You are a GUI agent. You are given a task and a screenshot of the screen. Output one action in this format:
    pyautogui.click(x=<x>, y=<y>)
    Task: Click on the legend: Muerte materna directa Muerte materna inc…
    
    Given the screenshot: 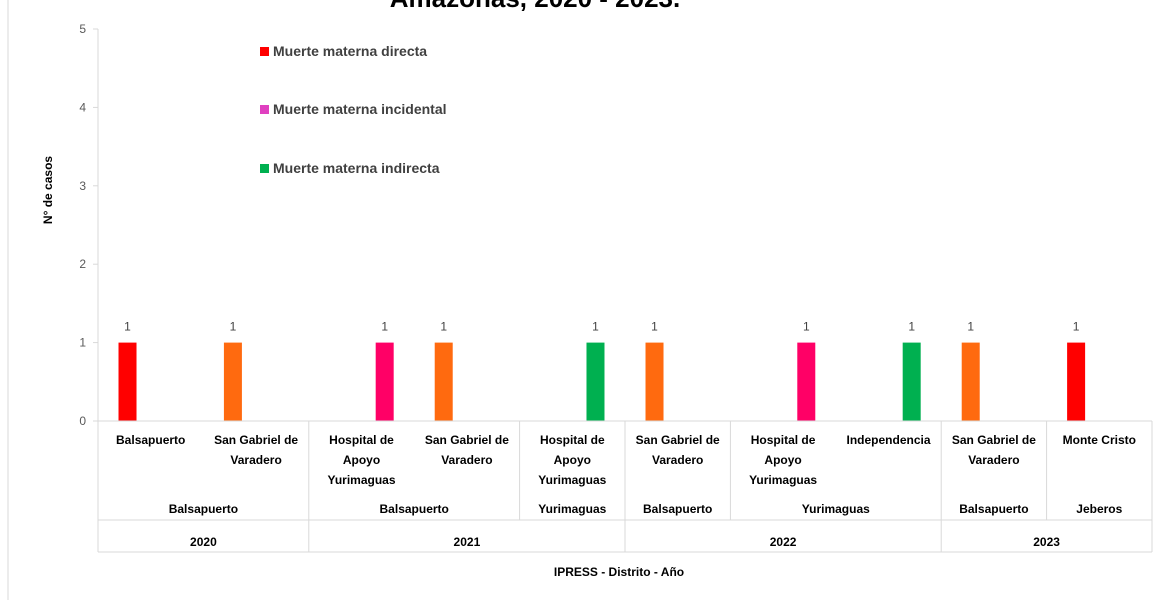 What is the action you would take?
    pyautogui.click(x=353, y=109)
    